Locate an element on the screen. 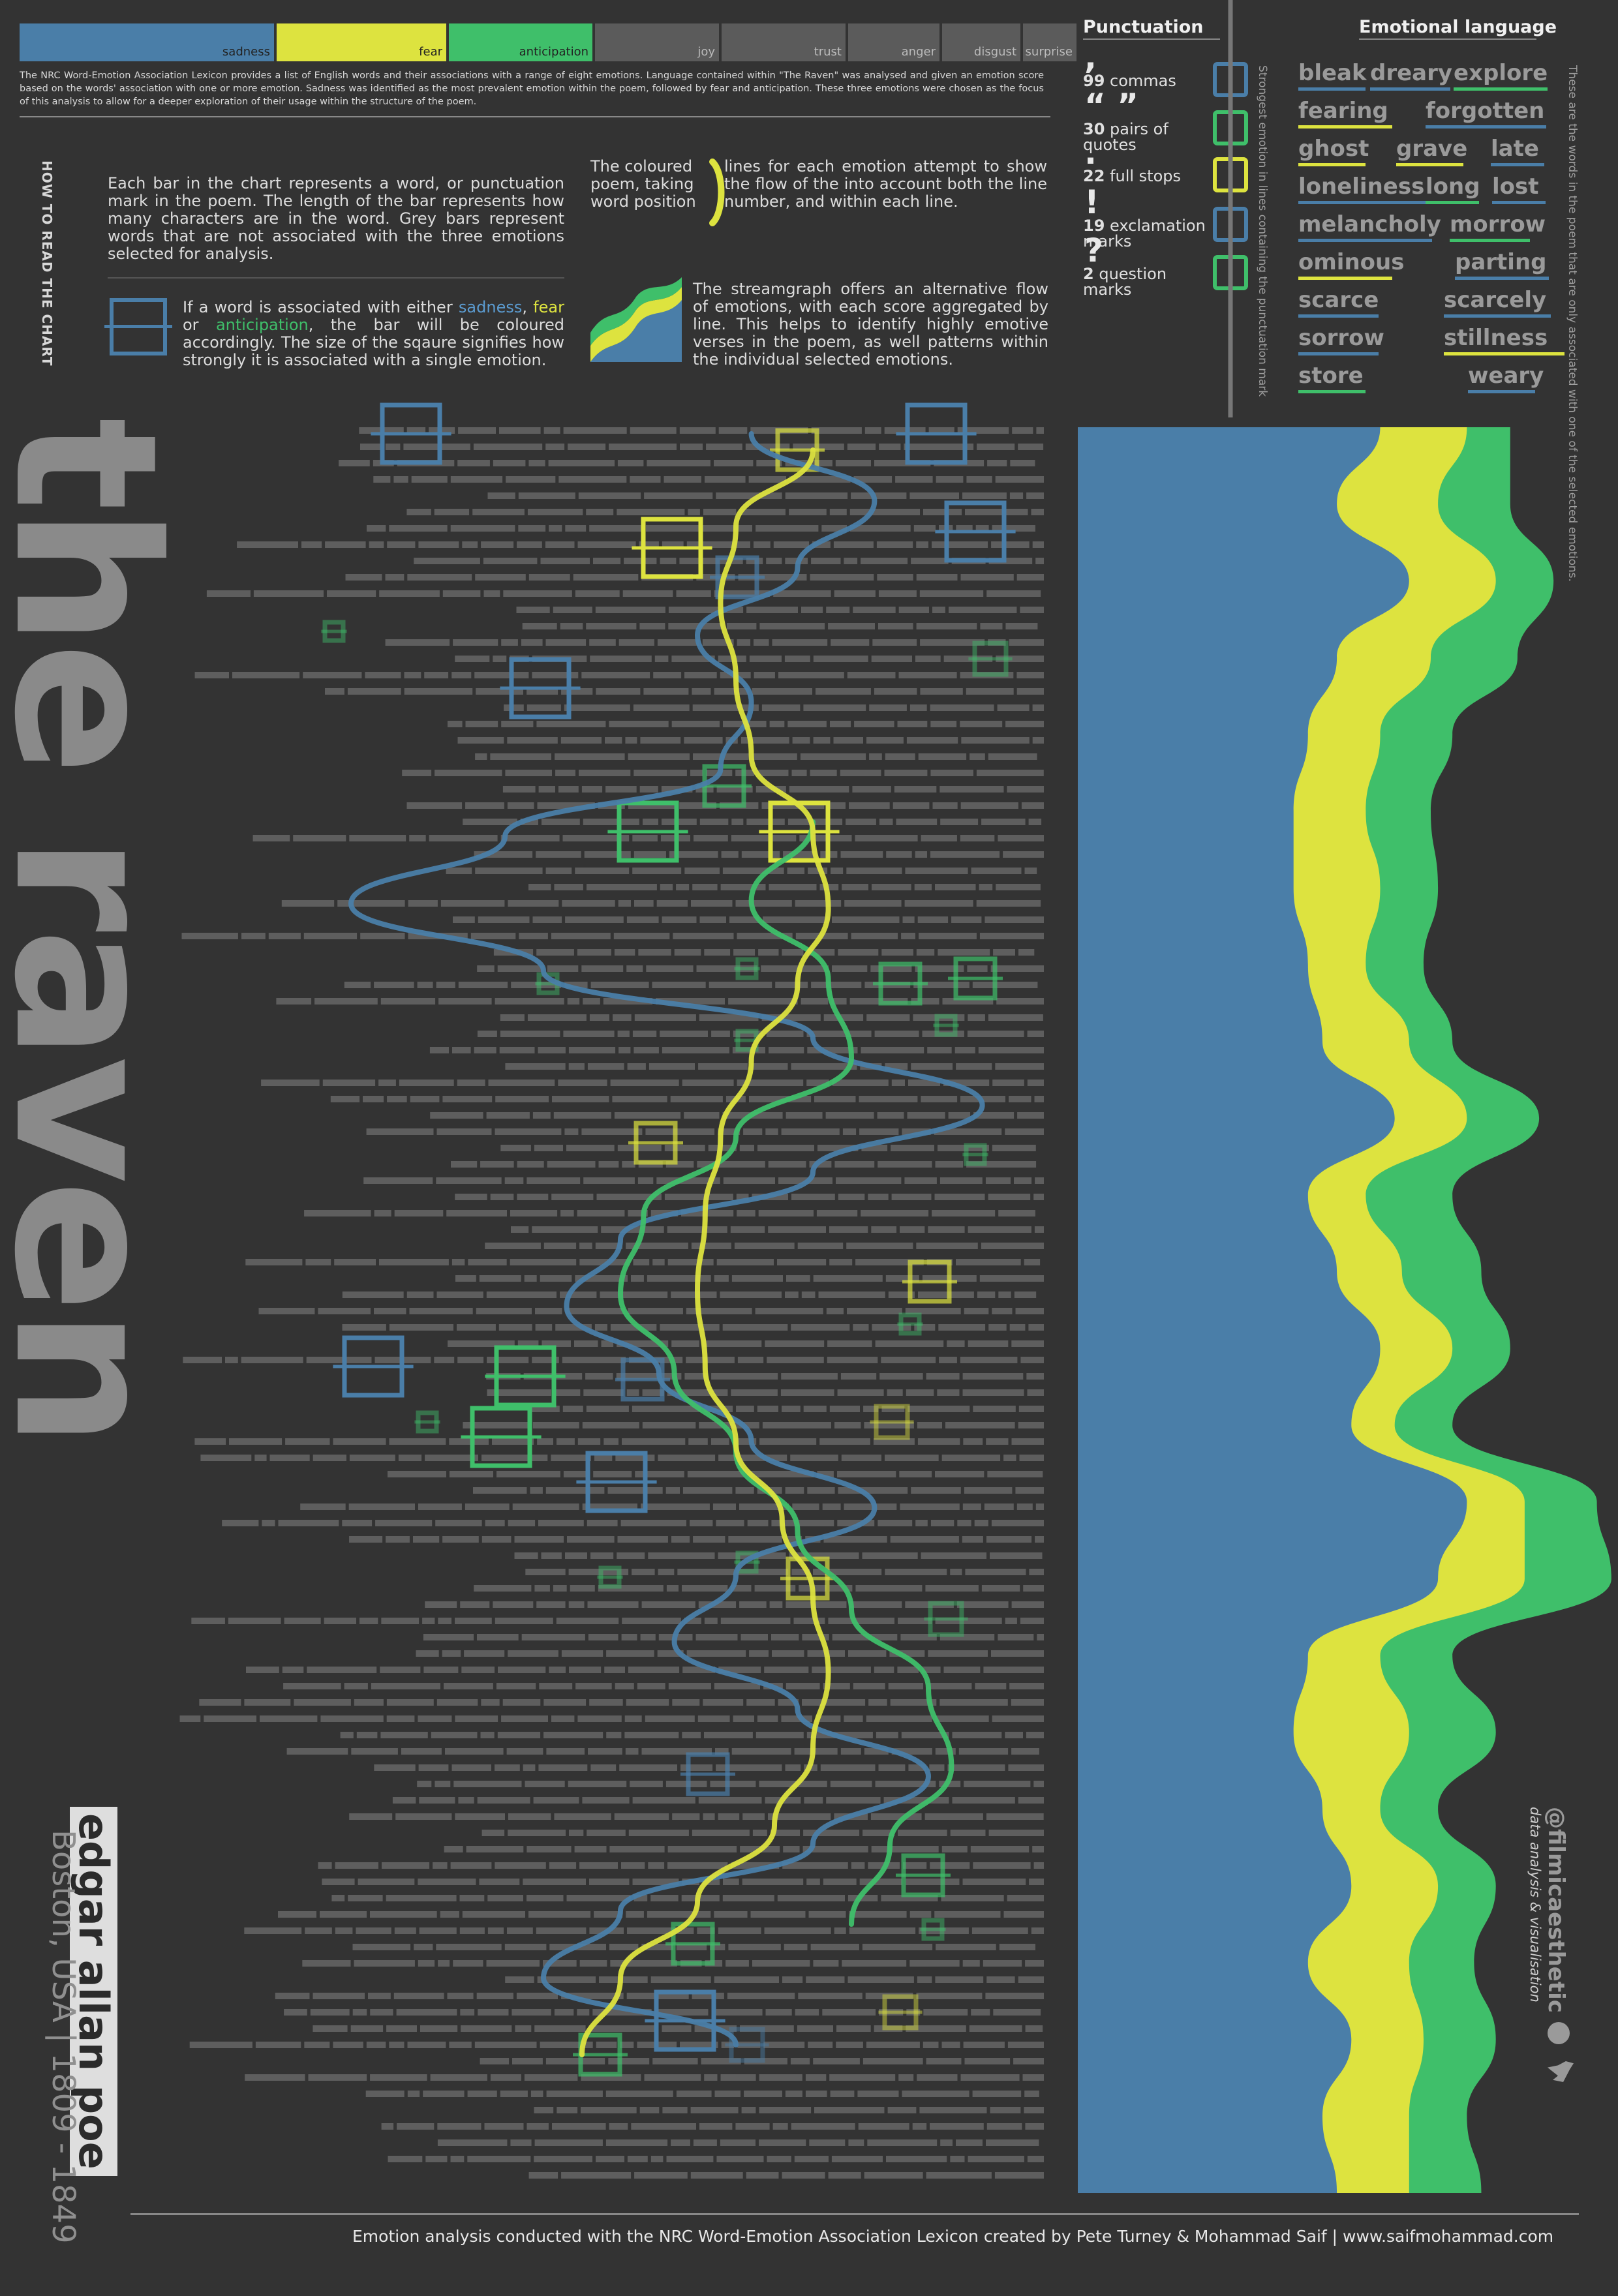 The width and height of the screenshot is (1618, 2296). punctuation-item: 2 question marks is located at coordinates (1125, 282).